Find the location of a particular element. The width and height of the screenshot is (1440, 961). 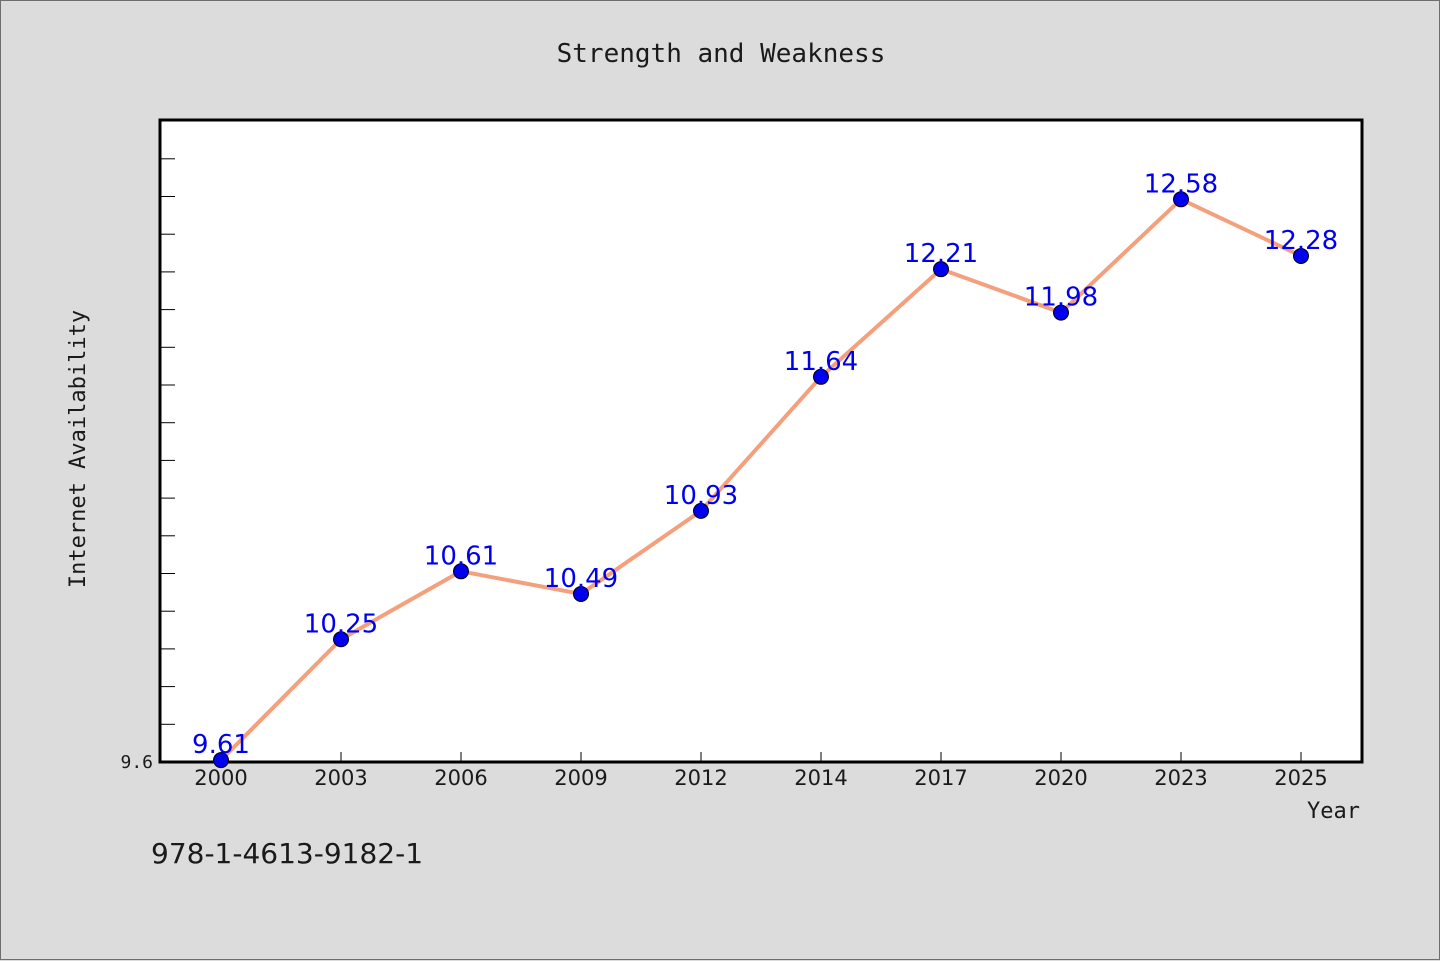

data-label: 9.61 is located at coordinates (221, 745).